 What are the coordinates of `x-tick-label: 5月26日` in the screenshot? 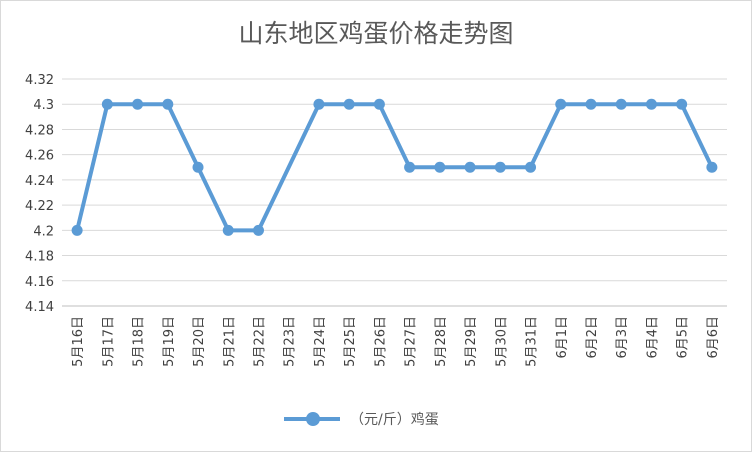 It's located at (380, 341).